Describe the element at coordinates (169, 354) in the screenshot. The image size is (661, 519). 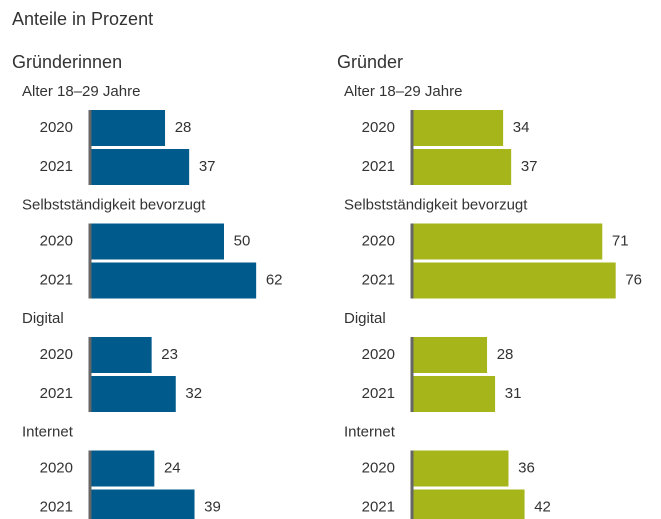
I see `value-label: 23` at that location.